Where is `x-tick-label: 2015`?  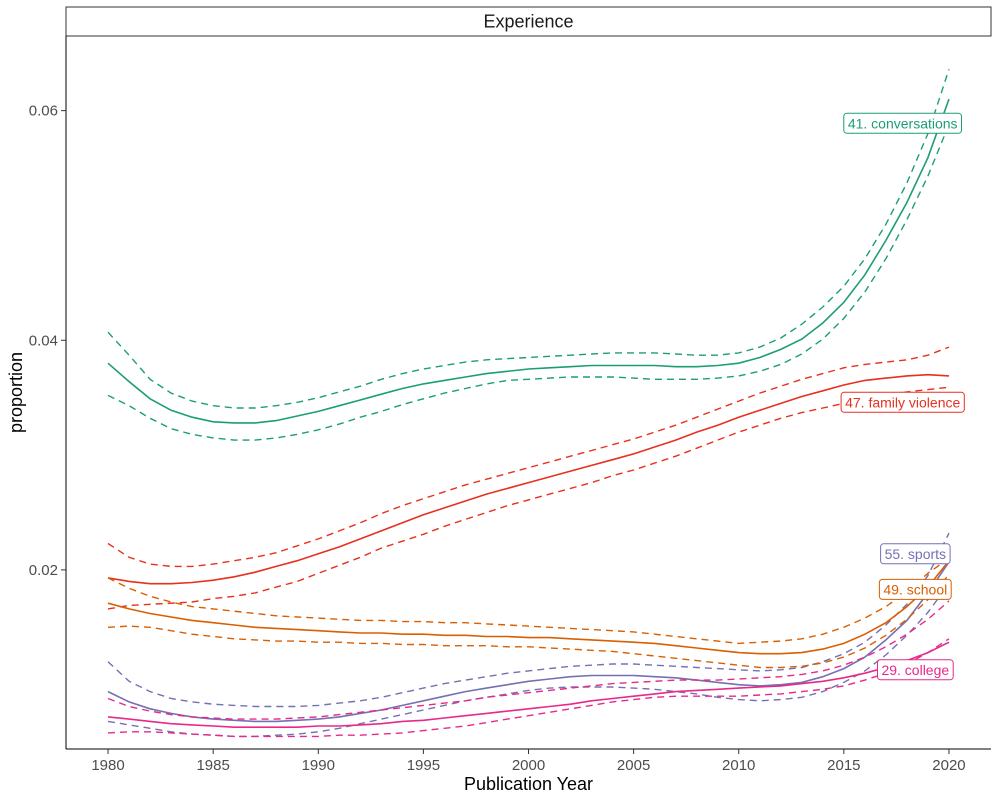 x-tick-label: 2015 is located at coordinates (843, 765).